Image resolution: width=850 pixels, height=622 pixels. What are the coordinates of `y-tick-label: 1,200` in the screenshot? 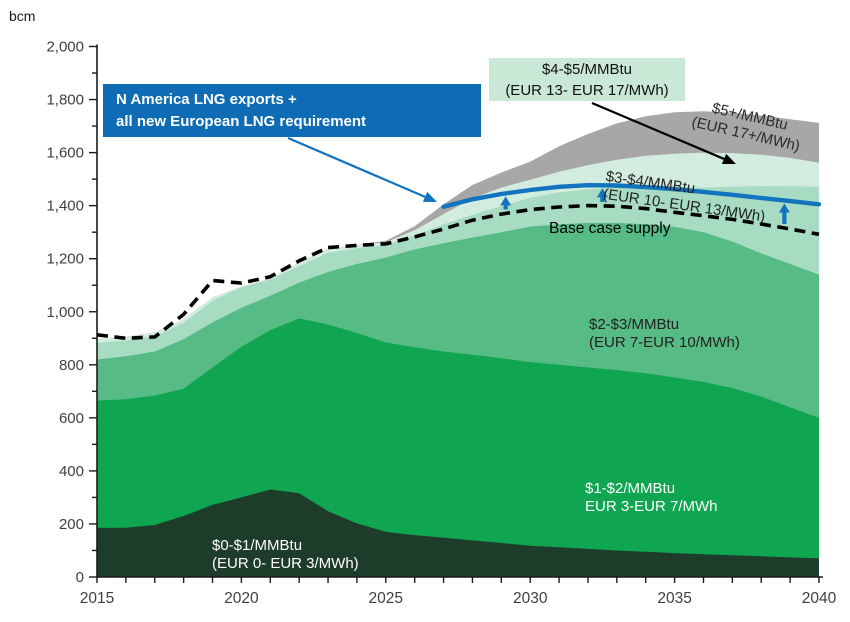 It's located at (65, 259).